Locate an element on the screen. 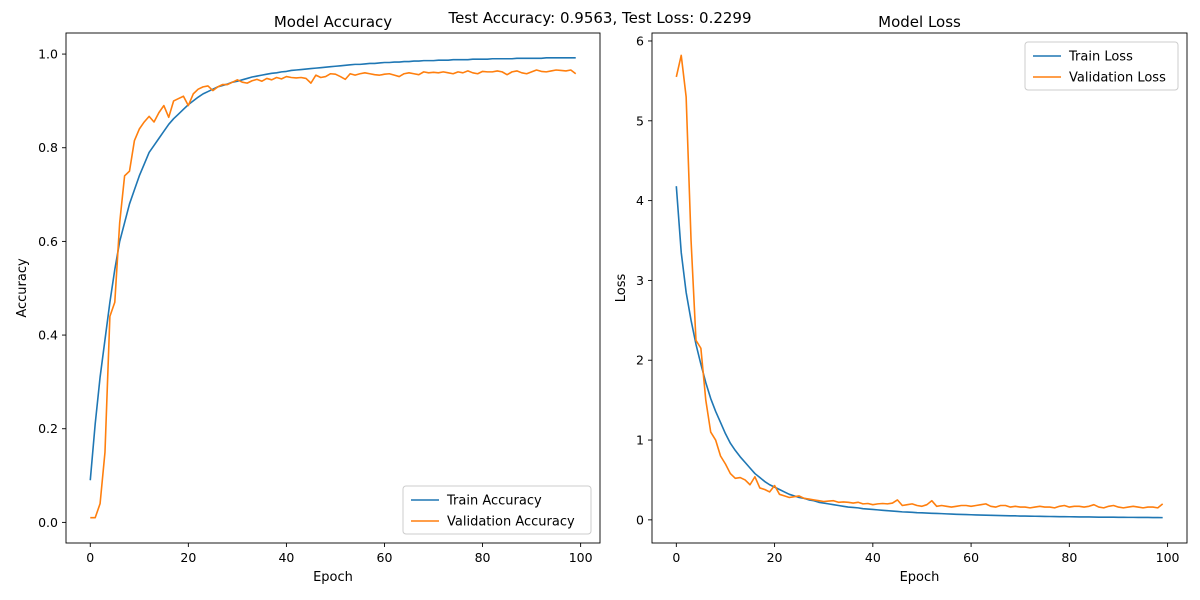  accuracy-y-tick-label: 1.0 is located at coordinates (48, 54).